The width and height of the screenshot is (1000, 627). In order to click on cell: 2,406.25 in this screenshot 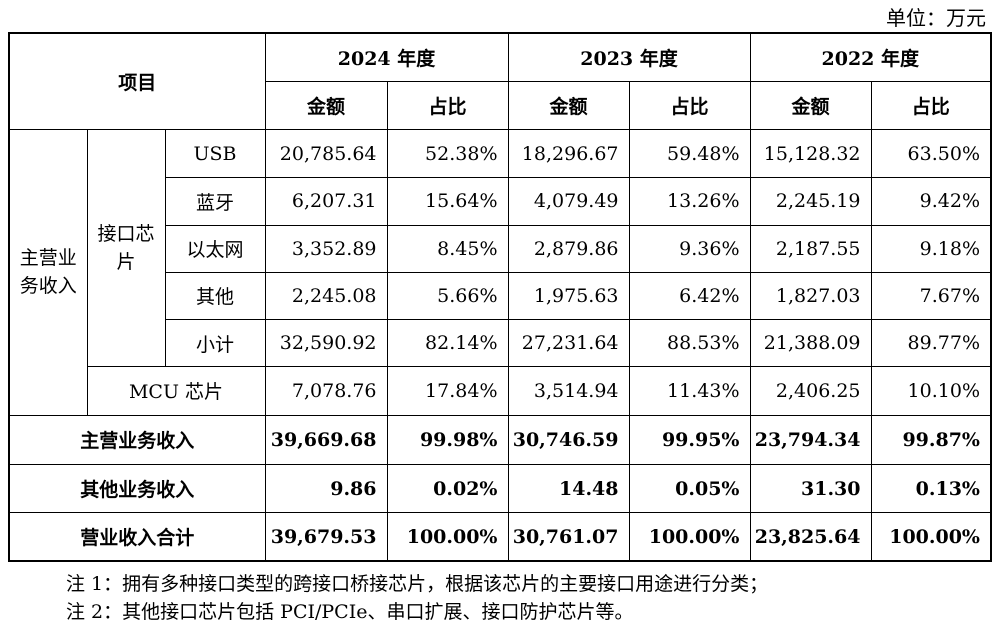, I will do `click(810, 391)`.